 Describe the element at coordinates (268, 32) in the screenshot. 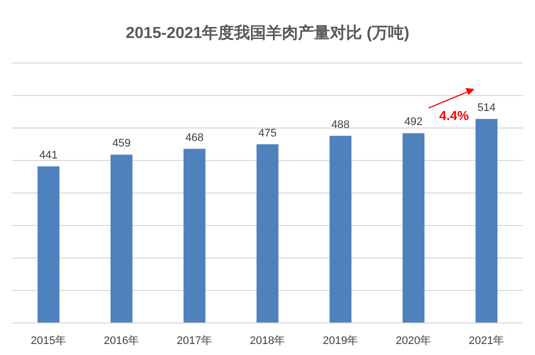

I see `chart-title: 2015-2021年度我国羊肉产量对比 (万吨)` at that location.